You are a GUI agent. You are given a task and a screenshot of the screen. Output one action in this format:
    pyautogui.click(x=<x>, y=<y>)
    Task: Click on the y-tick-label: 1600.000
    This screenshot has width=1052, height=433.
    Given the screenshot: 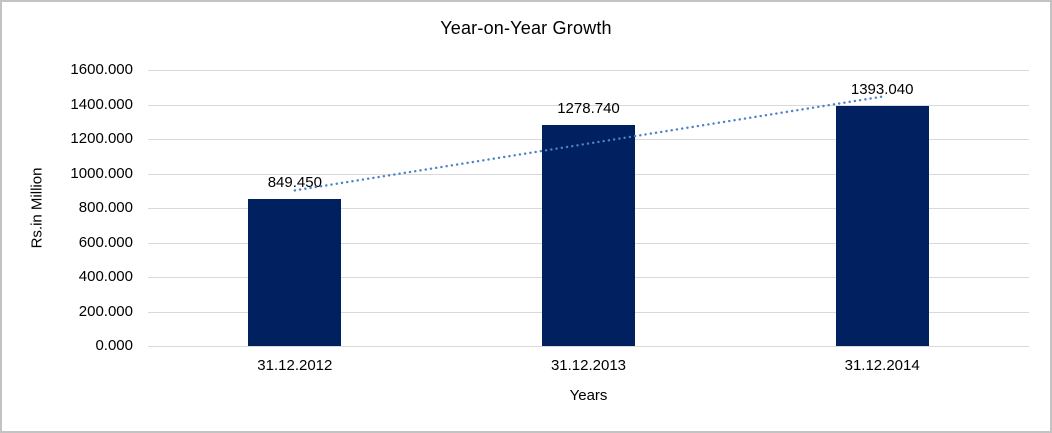 What is the action you would take?
    pyautogui.click(x=101, y=69)
    